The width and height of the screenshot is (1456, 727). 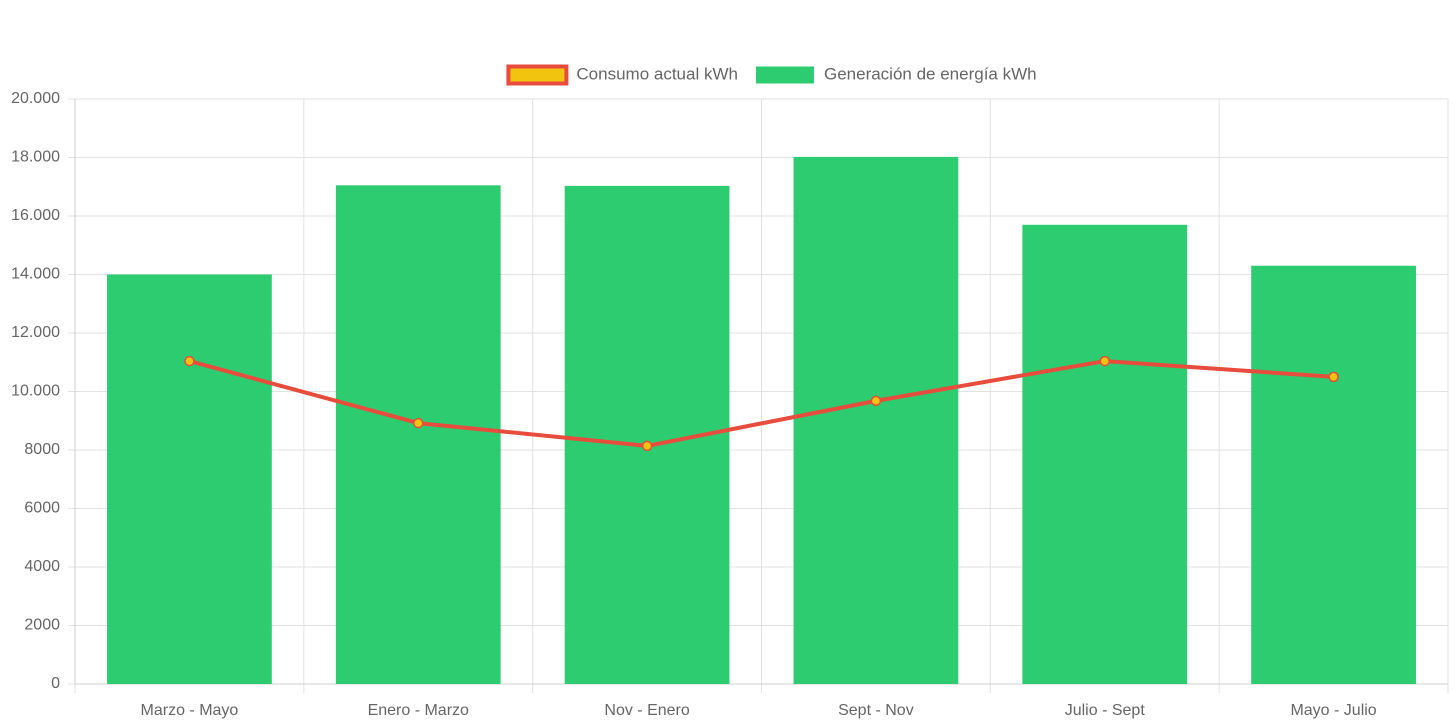 What do you see at coordinates (42, 625) in the screenshot?
I see `y-tick-label: 2000` at bounding box center [42, 625].